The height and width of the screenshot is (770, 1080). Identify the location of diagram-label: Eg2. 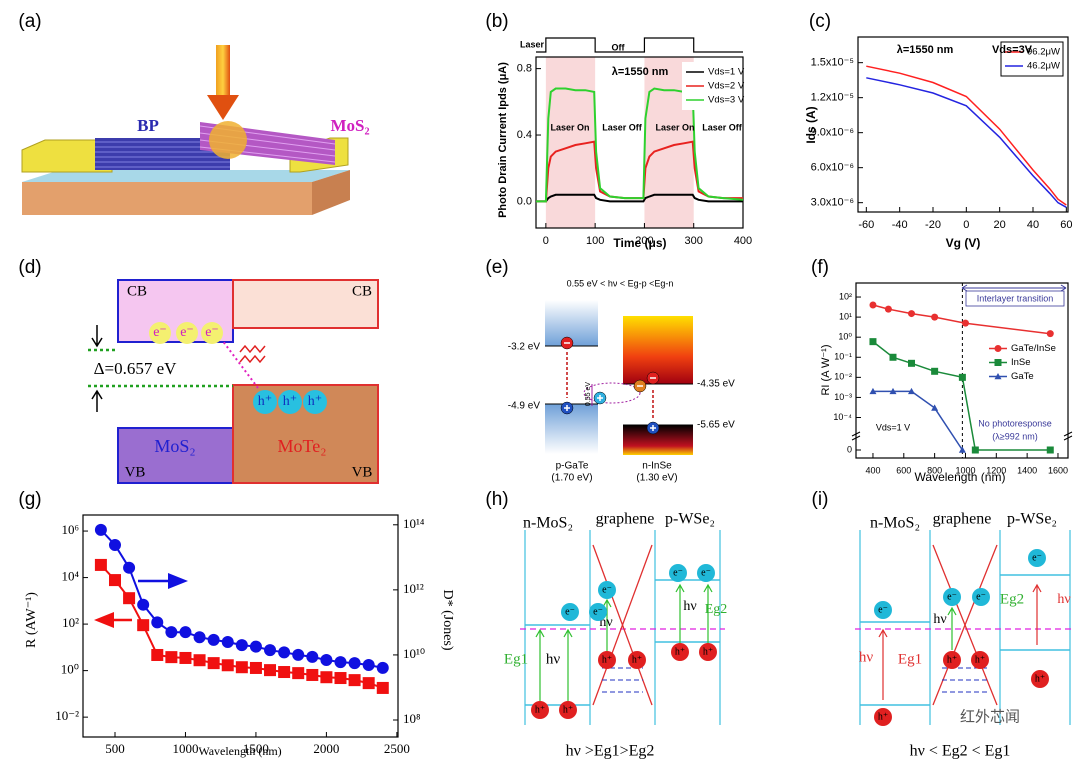
(716, 609).